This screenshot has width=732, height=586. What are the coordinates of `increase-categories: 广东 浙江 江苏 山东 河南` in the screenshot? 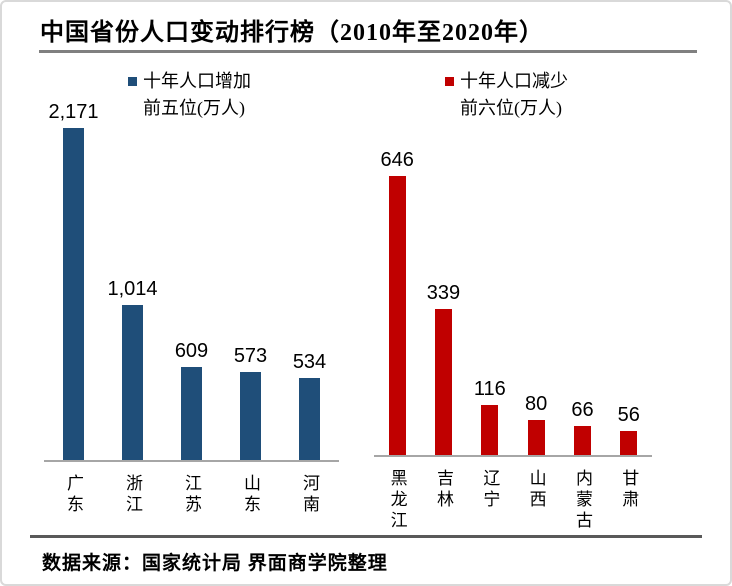 It's located at (191, 489).